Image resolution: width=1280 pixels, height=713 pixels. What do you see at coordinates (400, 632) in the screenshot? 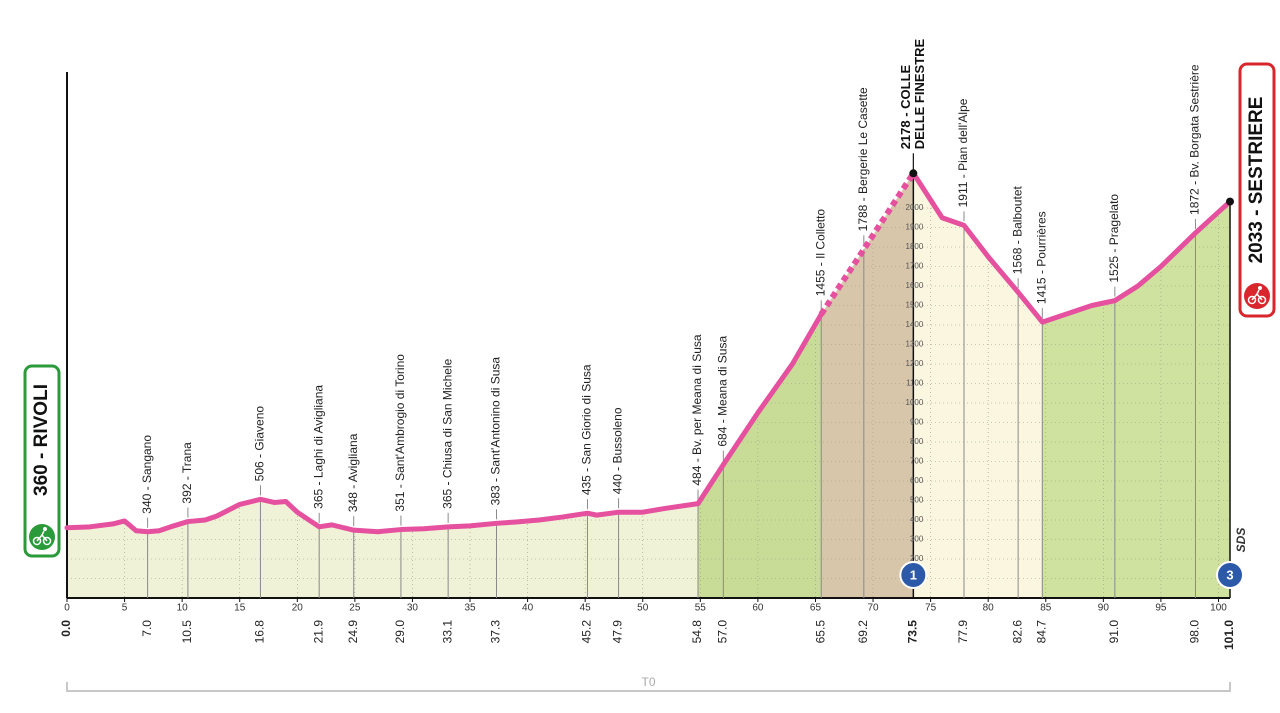
I see `waypoint-km: 29.0` at bounding box center [400, 632].